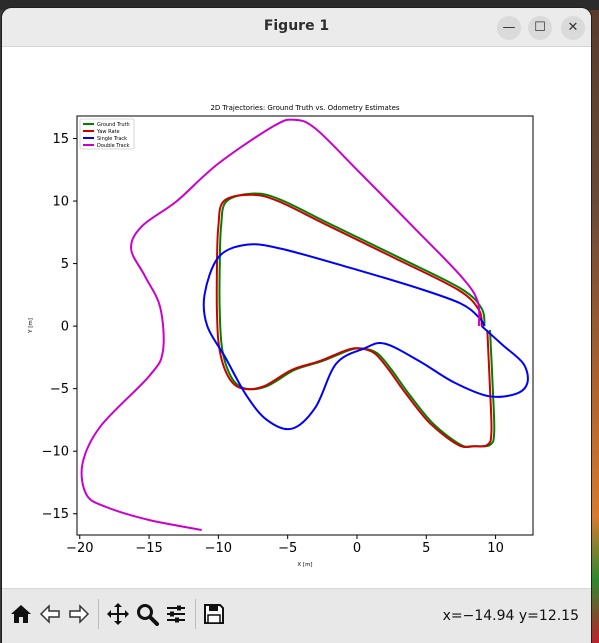 This screenshot has height=643, width=599. Describe the element at coordinates (79, 614) in the screenshot. I see `forward-icon` at that location.